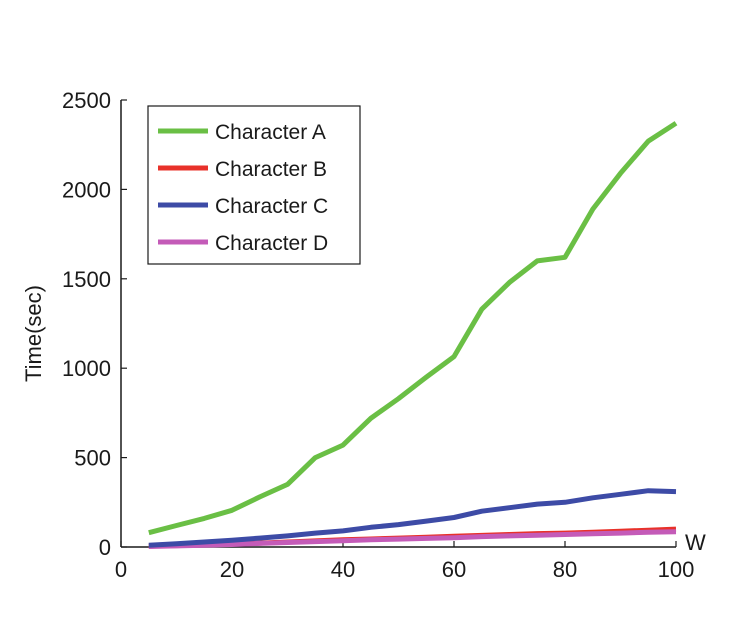 This screenshot has width=741, height=624. What do you see at coordinates (454, 569) in the screenshot?
I see `x-tick-label: 60` at bounding box center [454, 569].